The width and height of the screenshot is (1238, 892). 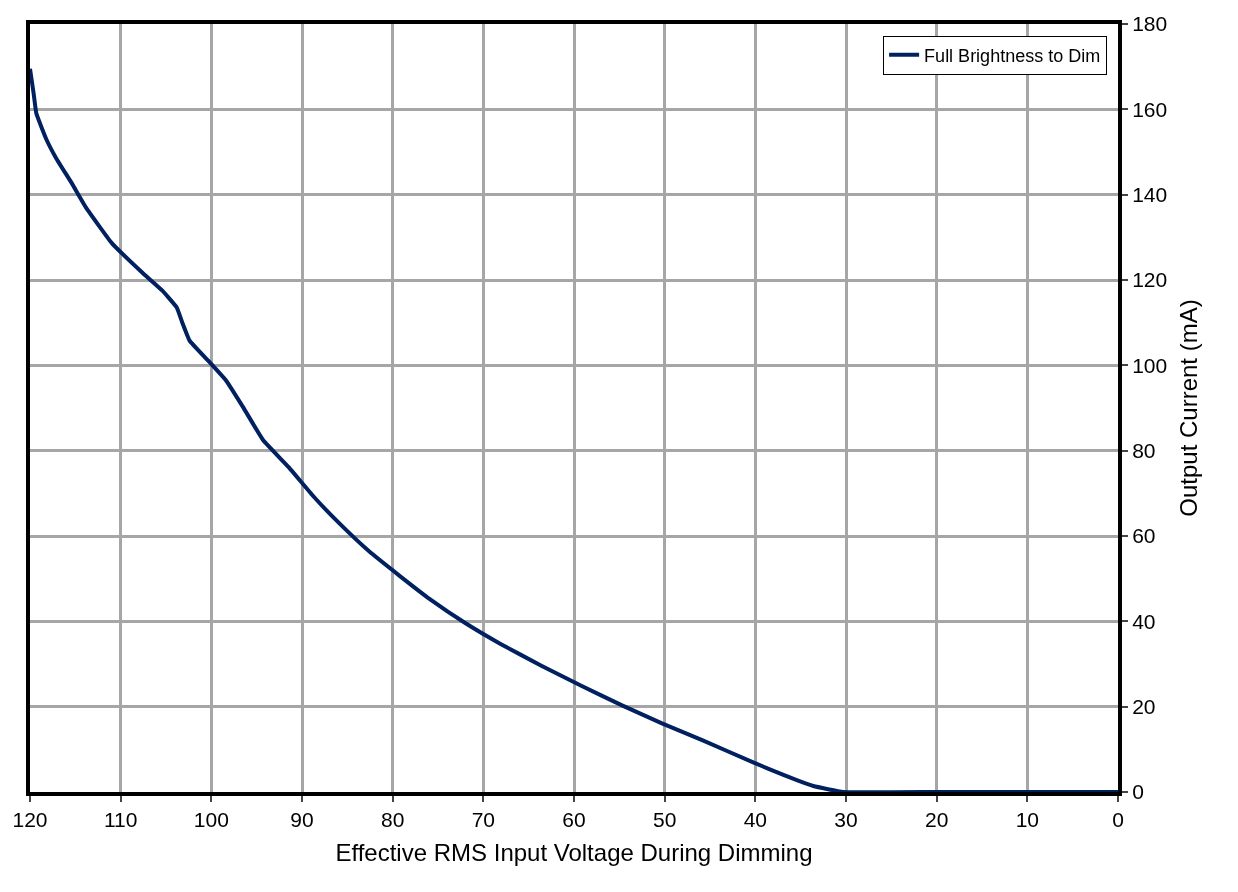 I want to click on legend-label: Full Brightness to Dim, so click(x=1012, y=55).